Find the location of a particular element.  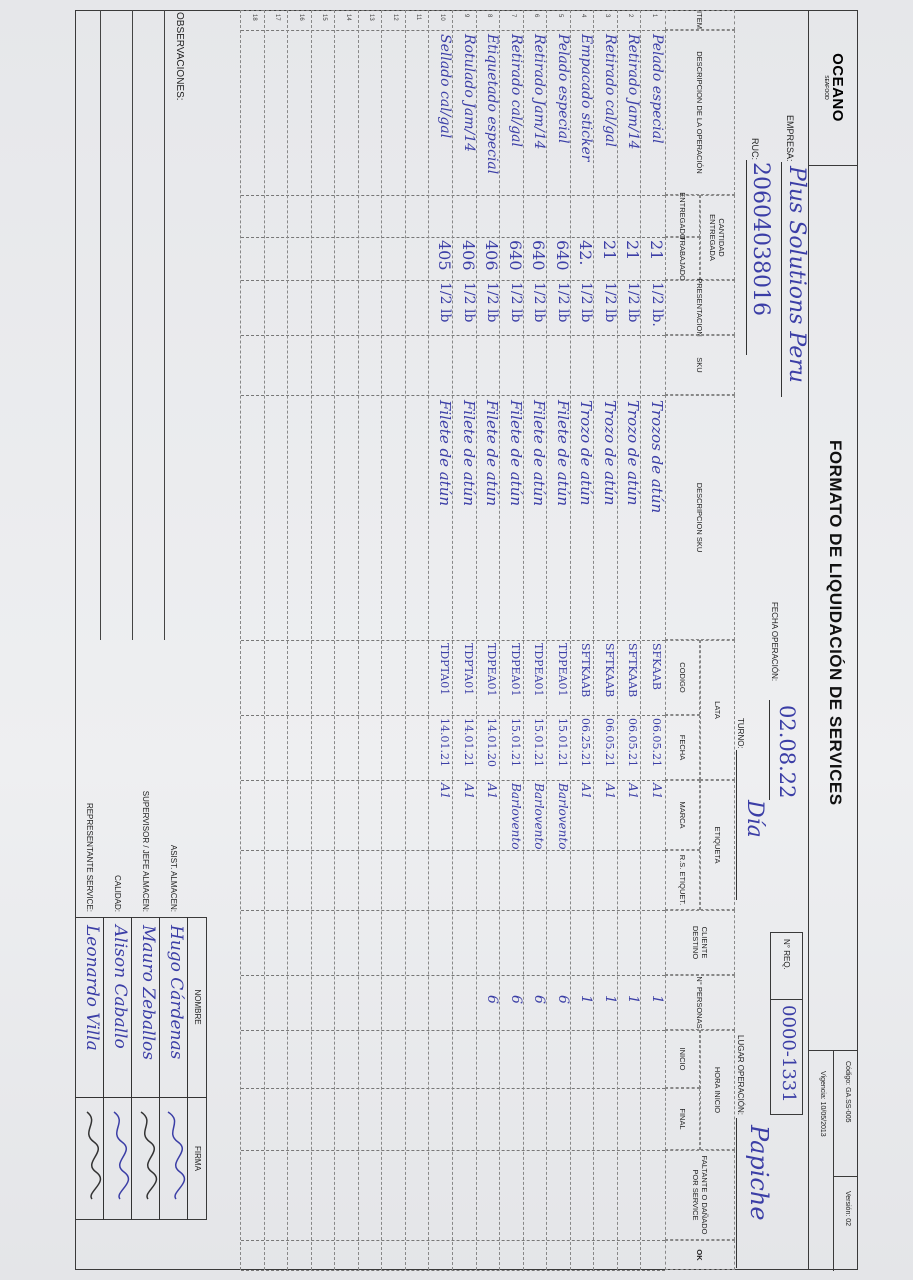

table-row: 11 is located at coordinates (418, 635).